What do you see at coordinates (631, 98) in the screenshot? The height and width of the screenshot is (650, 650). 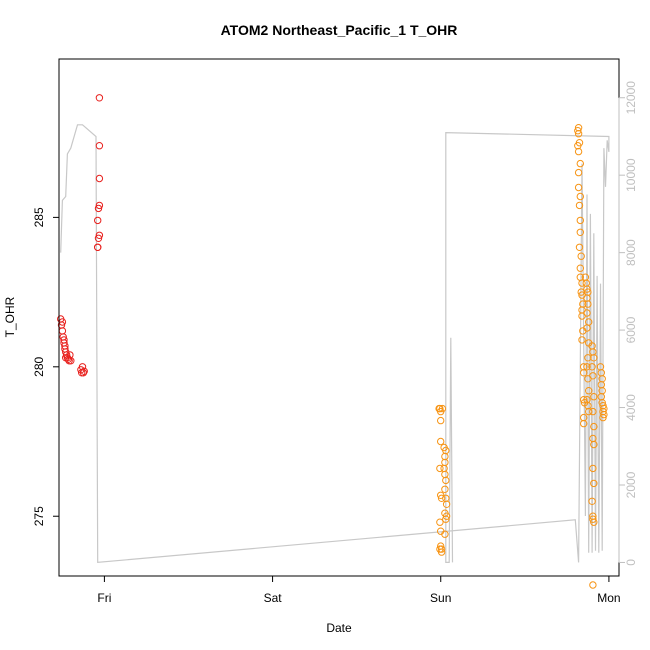 I see `y2-tick-label: 12000` at bounding box center [631, 98].